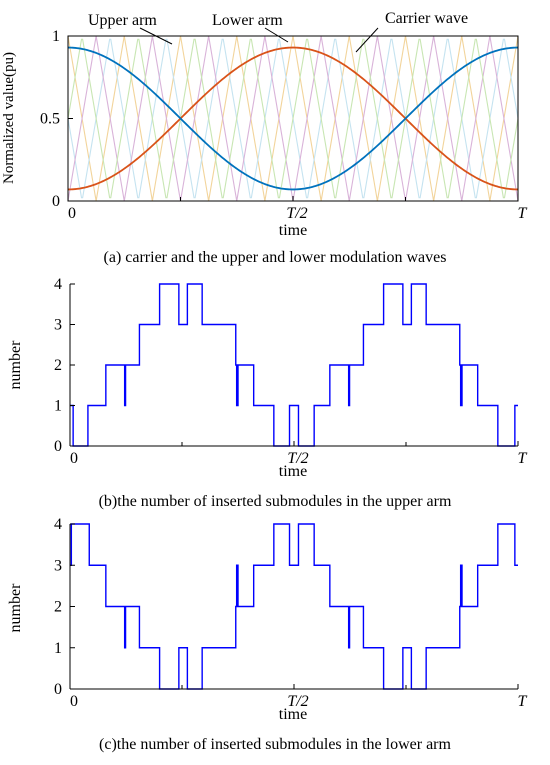 Image resolution: width=550 pixels, height=765 pixels. I want to click on y-ticks-c: 0 1 2 3 4, so click(64, 607).